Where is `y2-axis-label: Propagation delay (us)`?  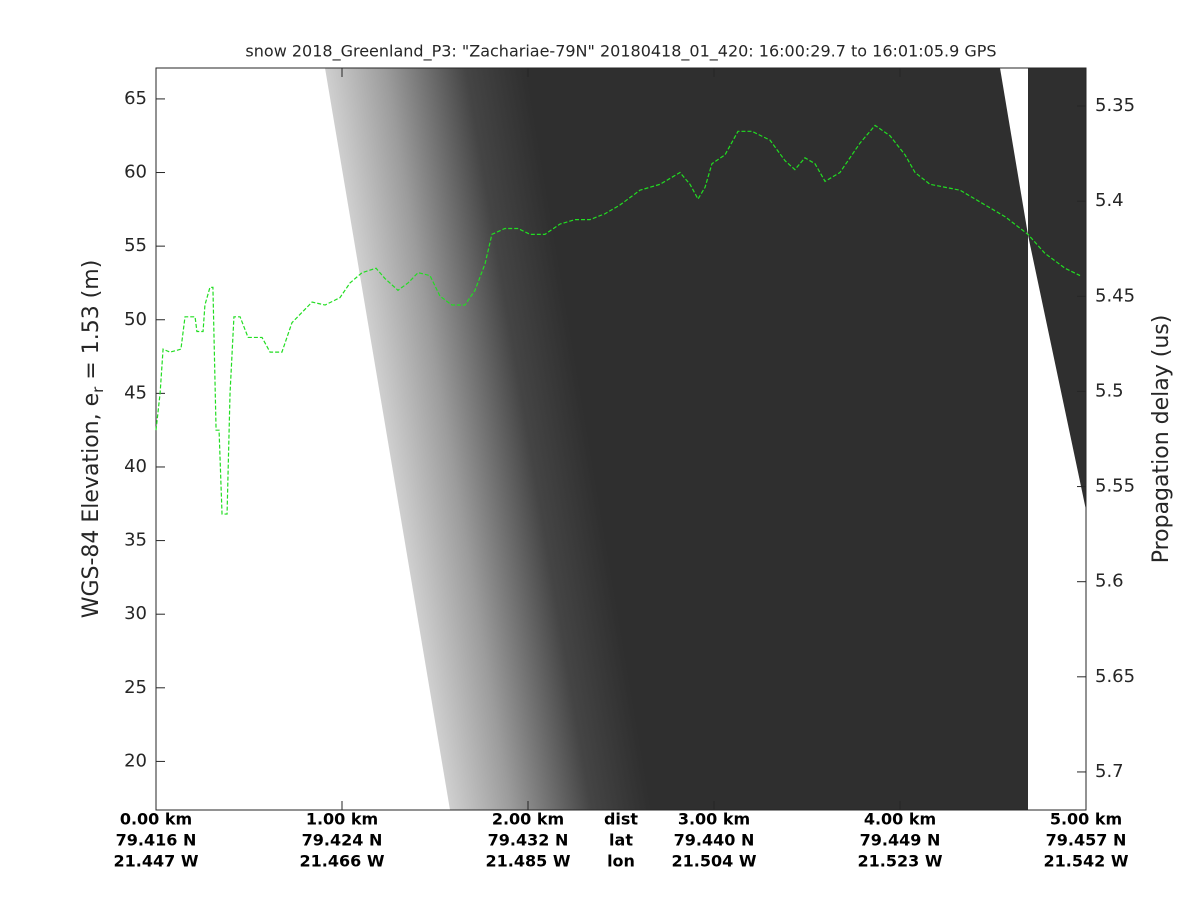
y2-axis-label: Propagation delay (us) is located at coordinates (1161, 439).